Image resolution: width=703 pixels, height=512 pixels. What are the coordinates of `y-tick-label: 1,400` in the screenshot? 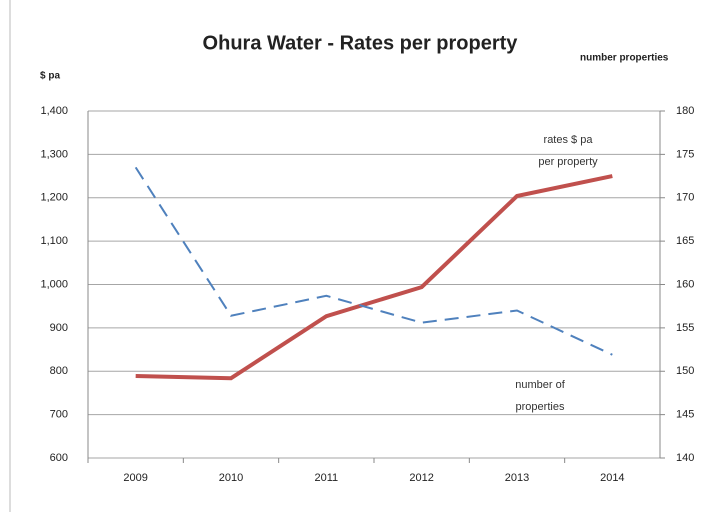 It's located at (54, 111).